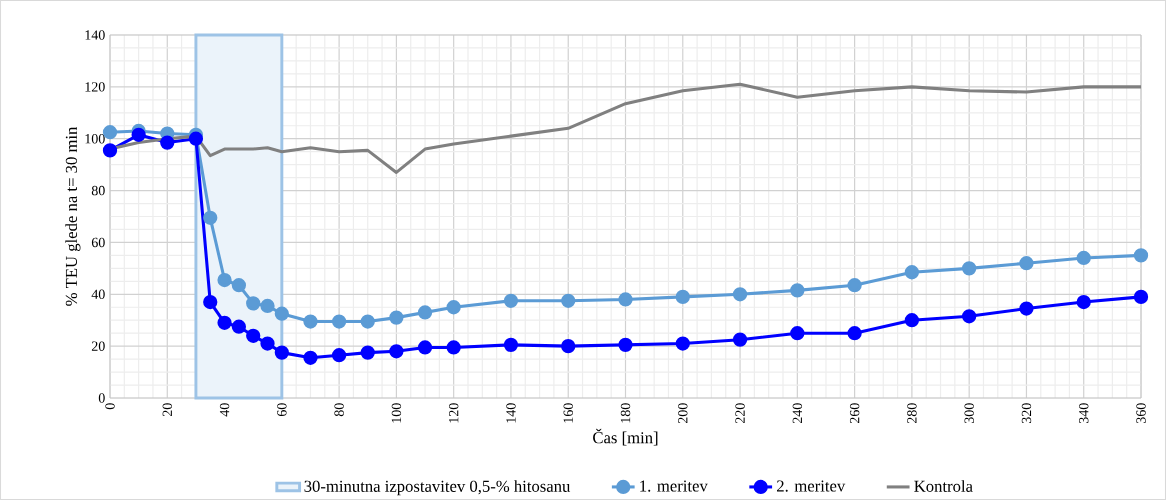  What do you see at coordinates (625, 437) in the screenshot?
I see `x-axis-title: Čas [min]` at bounding box center [625, 437].